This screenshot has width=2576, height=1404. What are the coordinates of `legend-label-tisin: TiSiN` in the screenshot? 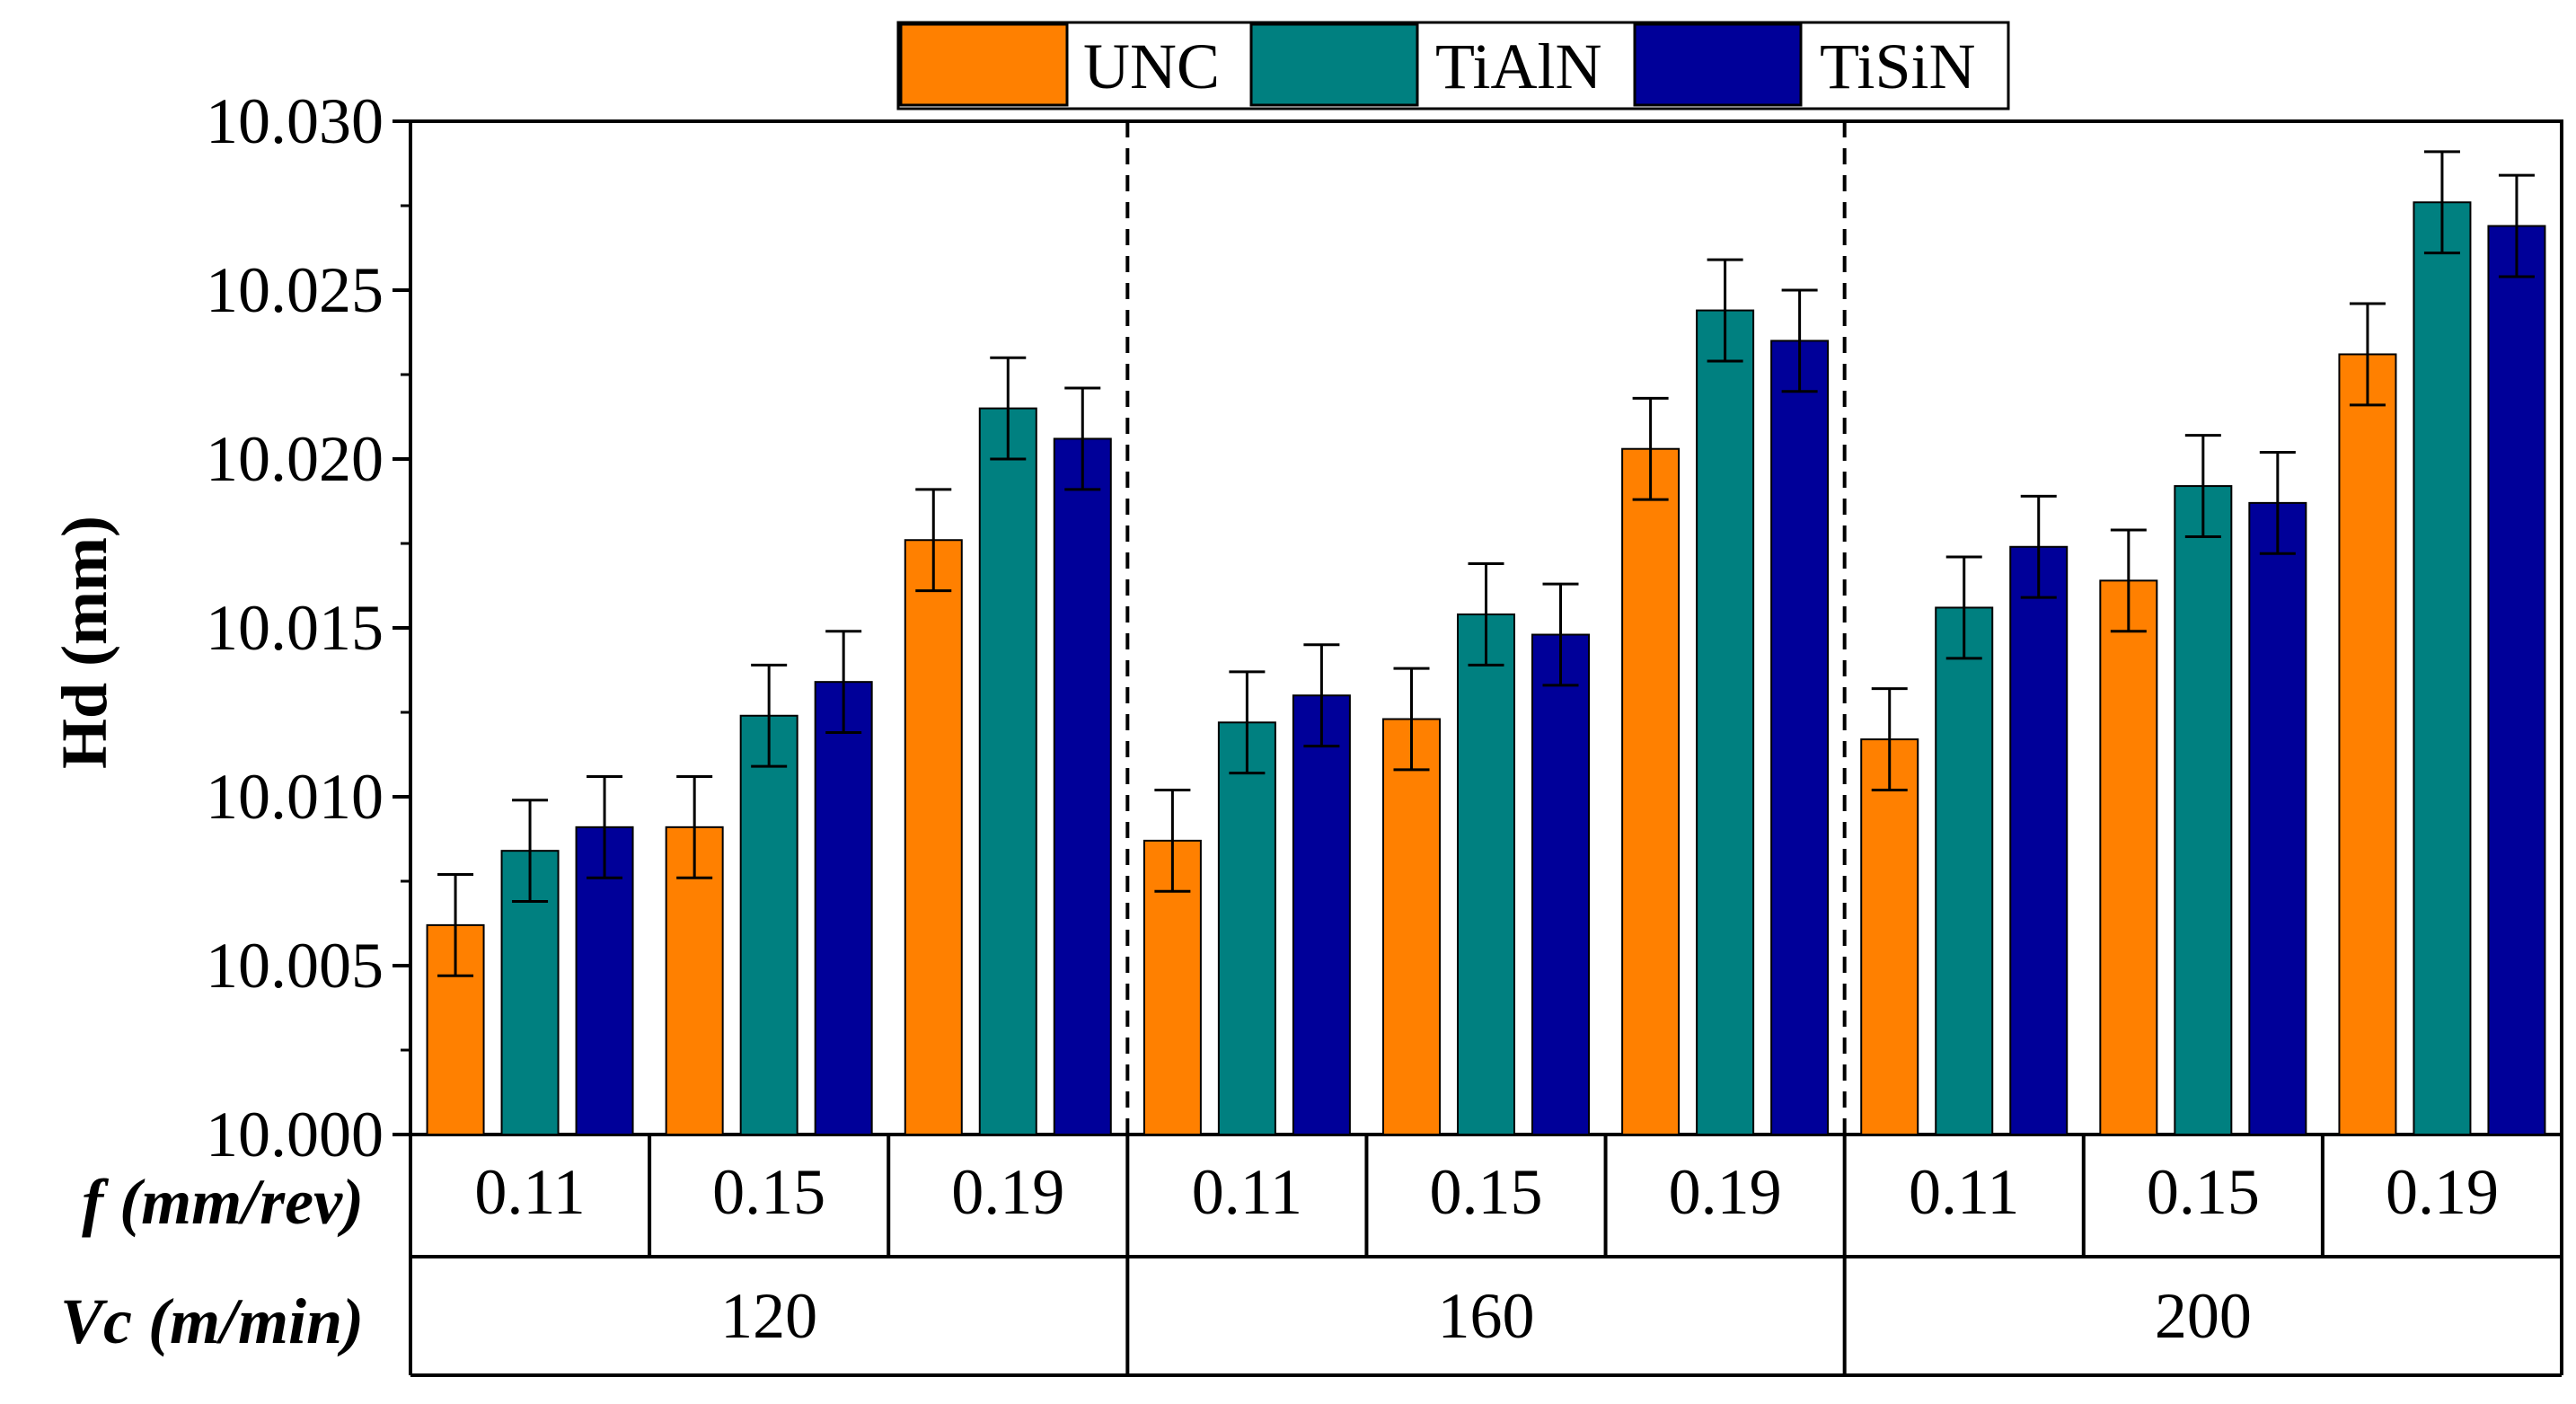 It's located at (1898, 66).